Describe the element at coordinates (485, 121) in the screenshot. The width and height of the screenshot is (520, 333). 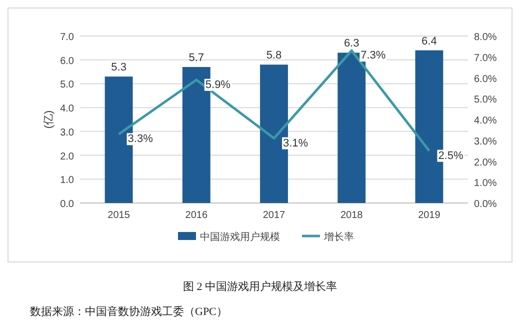
I see `y2-tick-label: 4.0%` at that location.